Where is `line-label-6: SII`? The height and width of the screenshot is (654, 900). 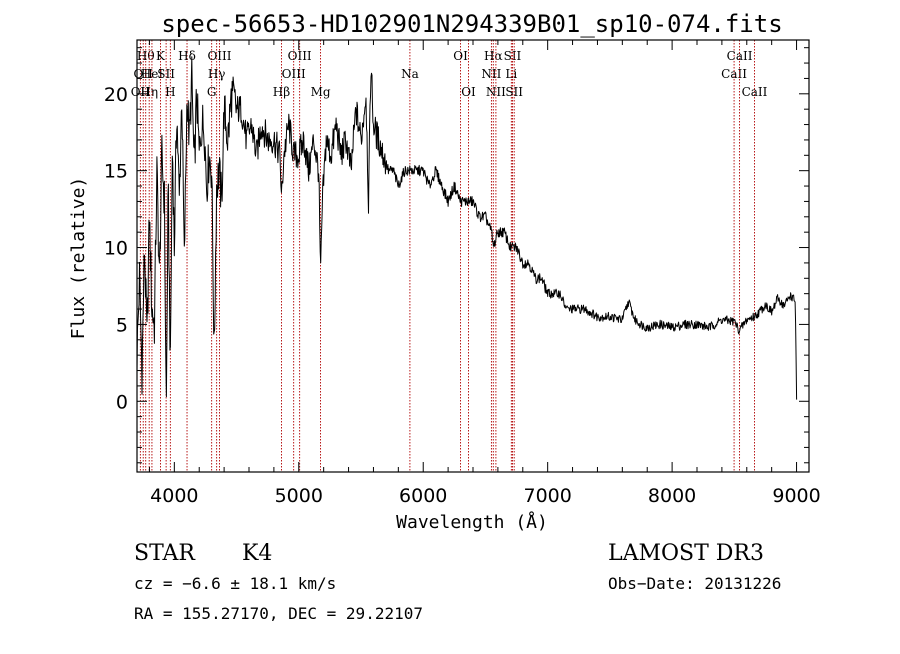
line-label-6: SII is located at coordinates (166, 74).